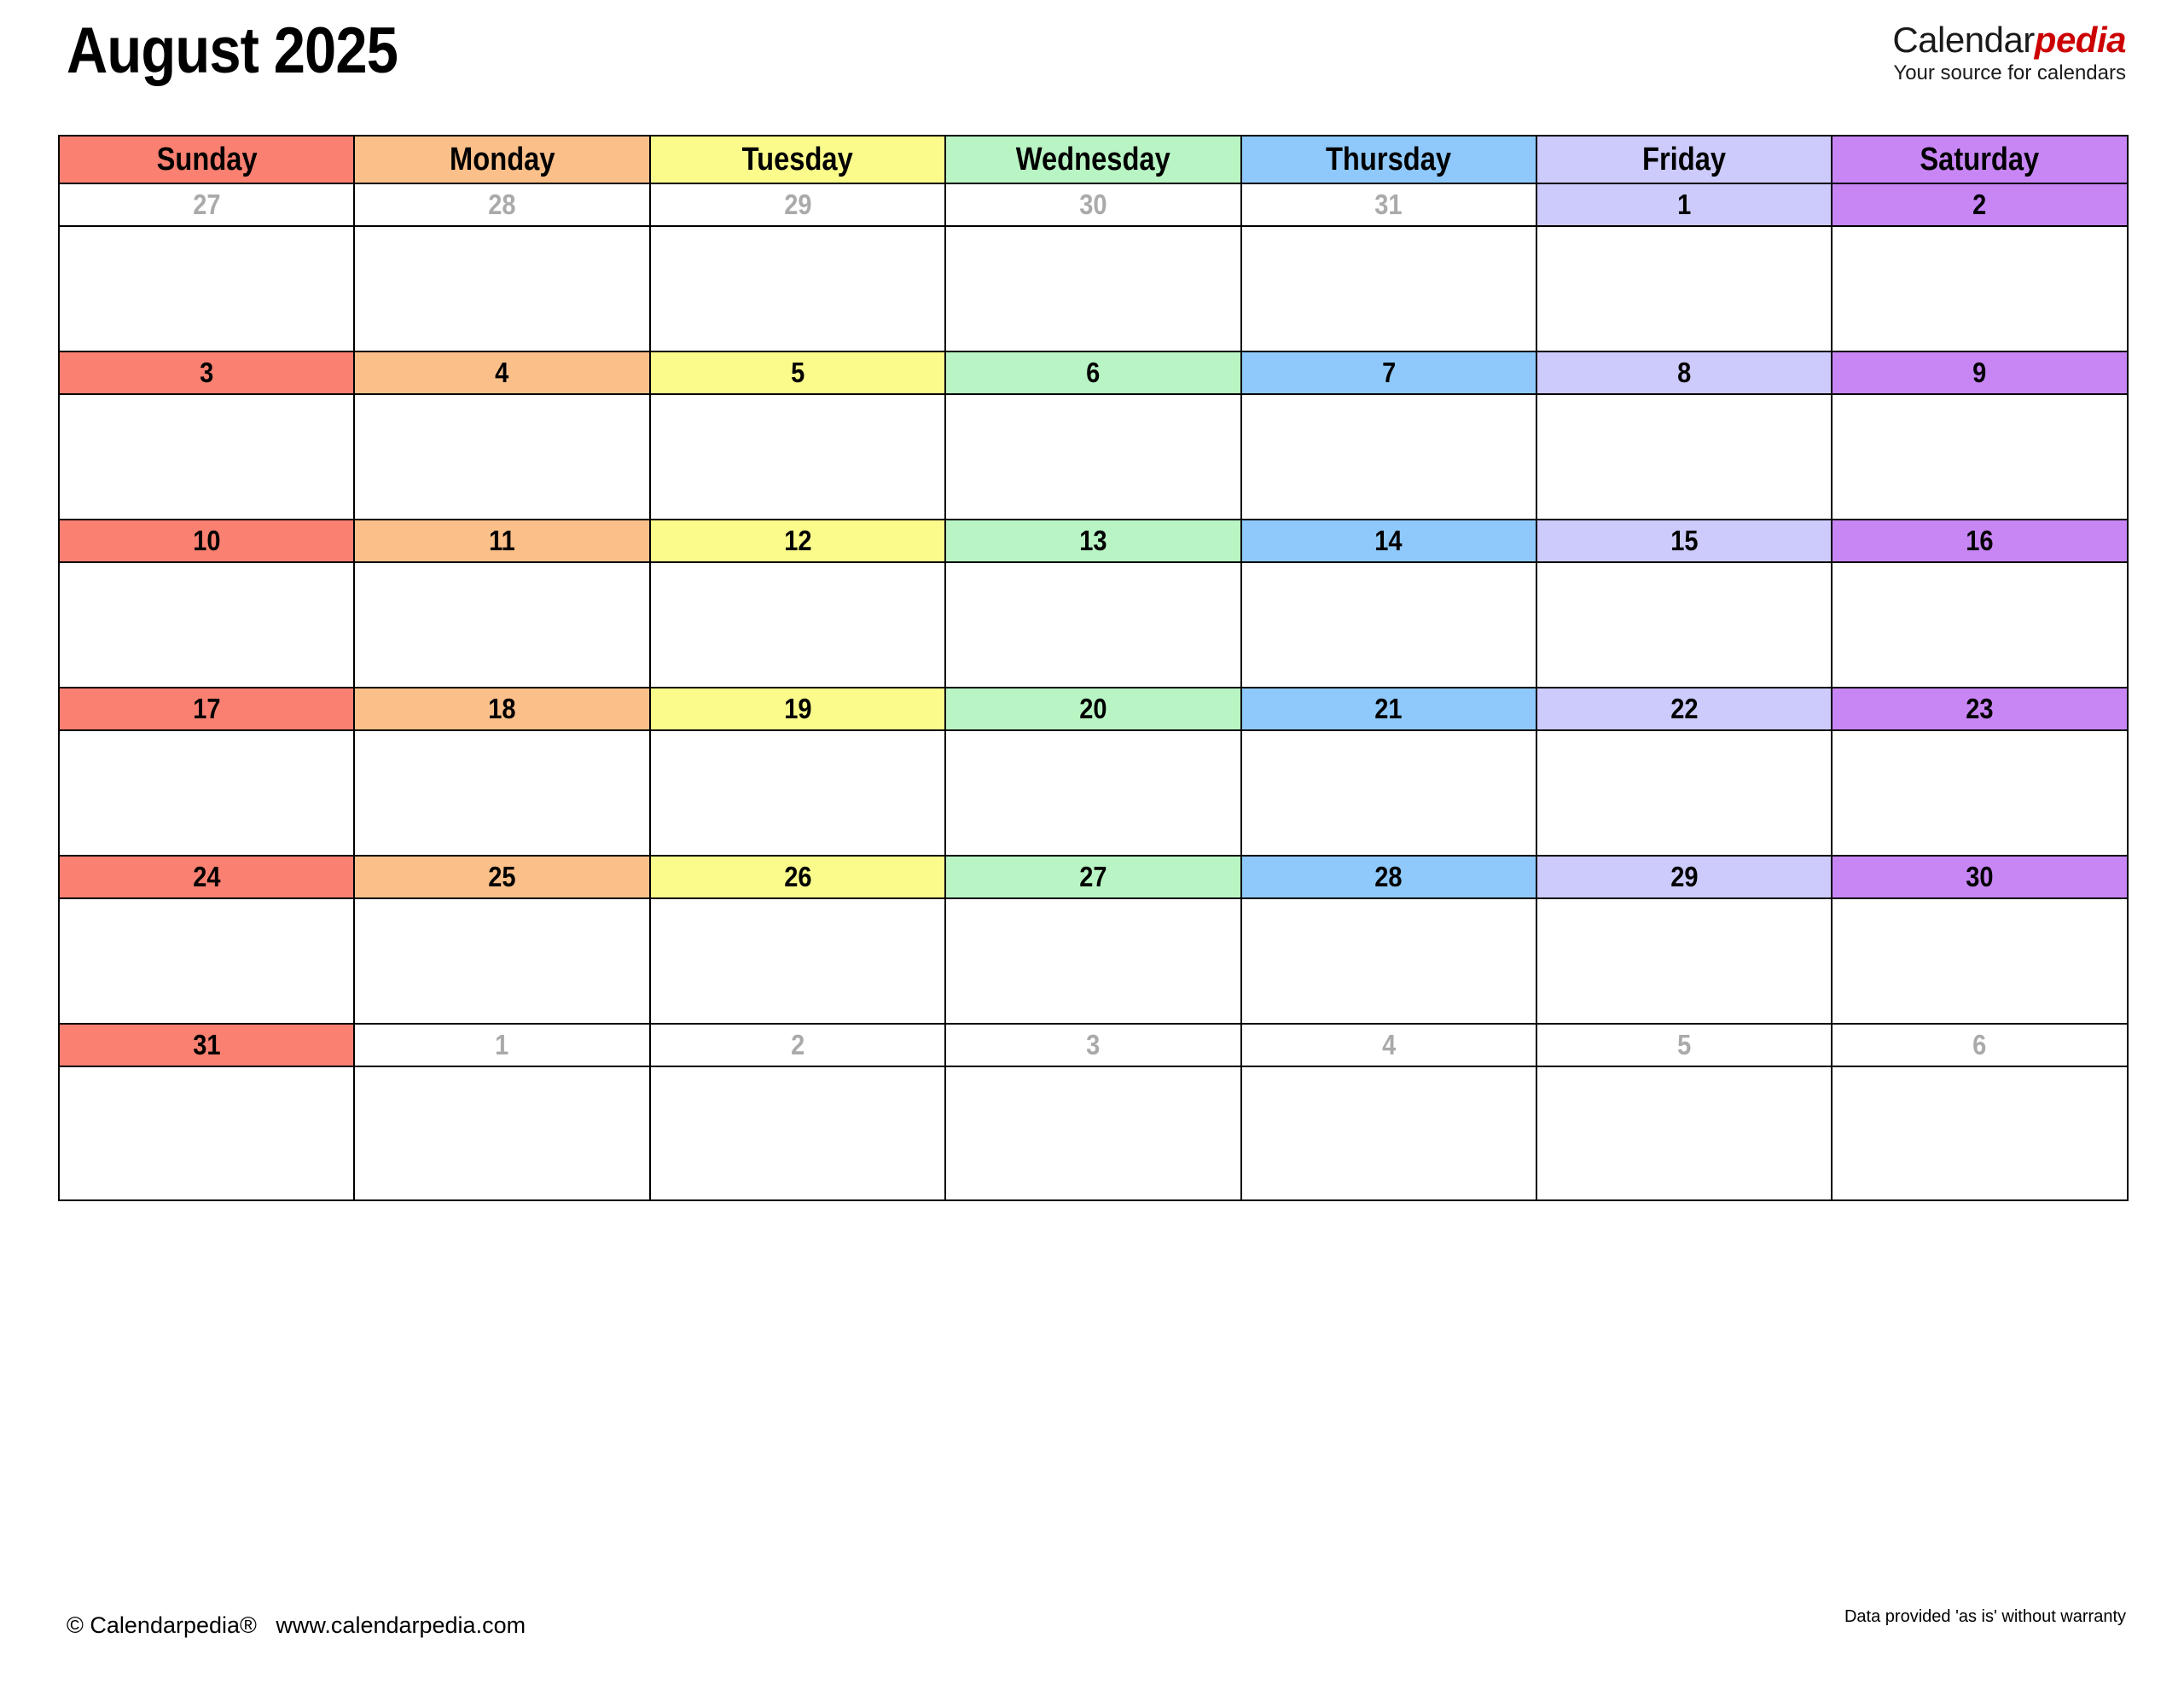 This screenshot has height=1696, width=2184. Describe the element at coordinates (1388, 541) in the screenshot. I see `day-number-cell: 14` at that location.